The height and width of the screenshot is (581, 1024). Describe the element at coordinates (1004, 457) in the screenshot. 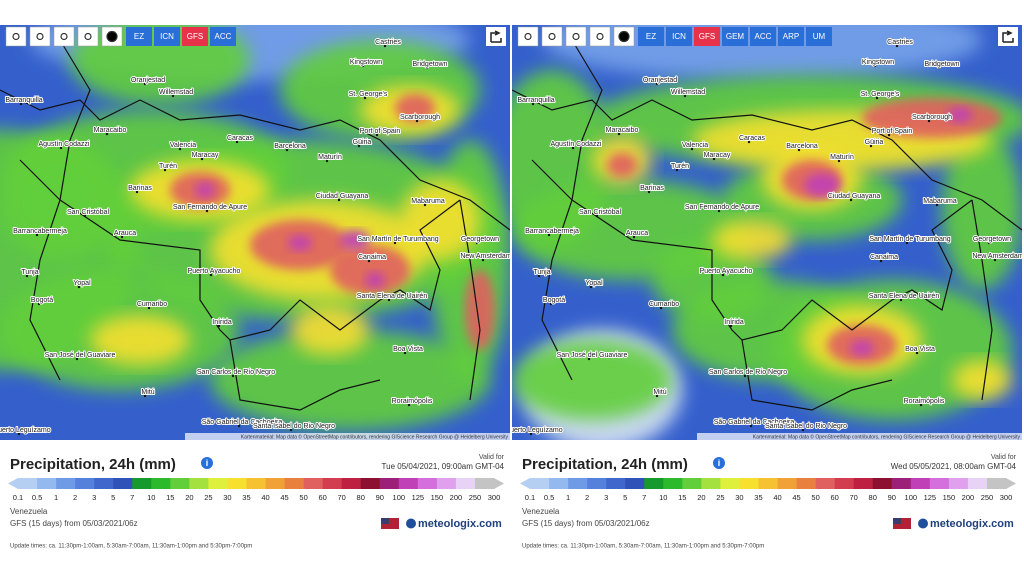

I see `valid-label: Valid for` at that location.